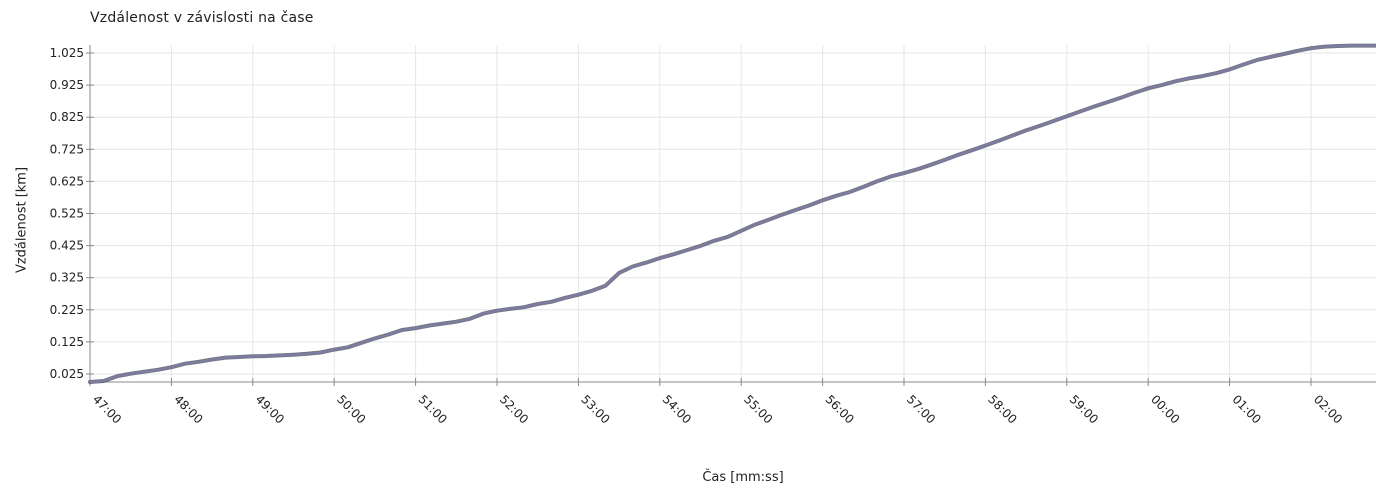 The height and width of the screenshot is (489, 1376). What do you see at coordinates (188, 409) in the screenshot?
I see `x-tick-label: 48:00` at bounding box center [188, 409].